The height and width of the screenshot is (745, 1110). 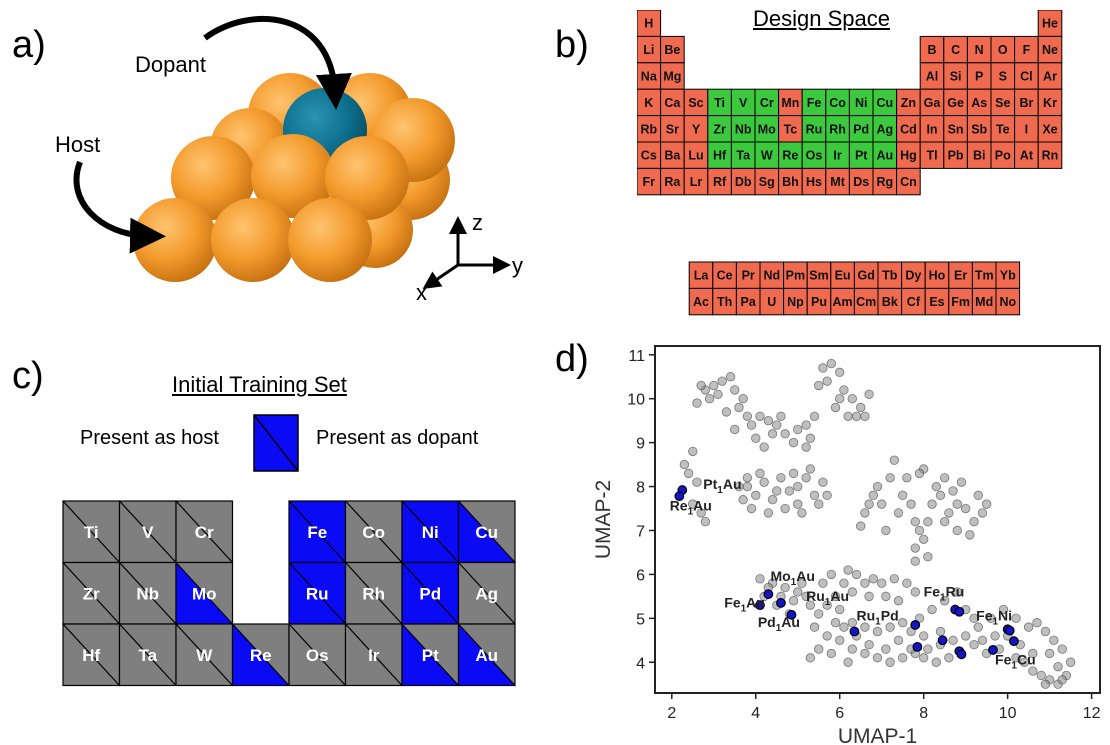 What do you see at coordinates (944, 593) in the screenshot?
I see `point-annotation: Fe1Ru` at bounding box center [944, 593].